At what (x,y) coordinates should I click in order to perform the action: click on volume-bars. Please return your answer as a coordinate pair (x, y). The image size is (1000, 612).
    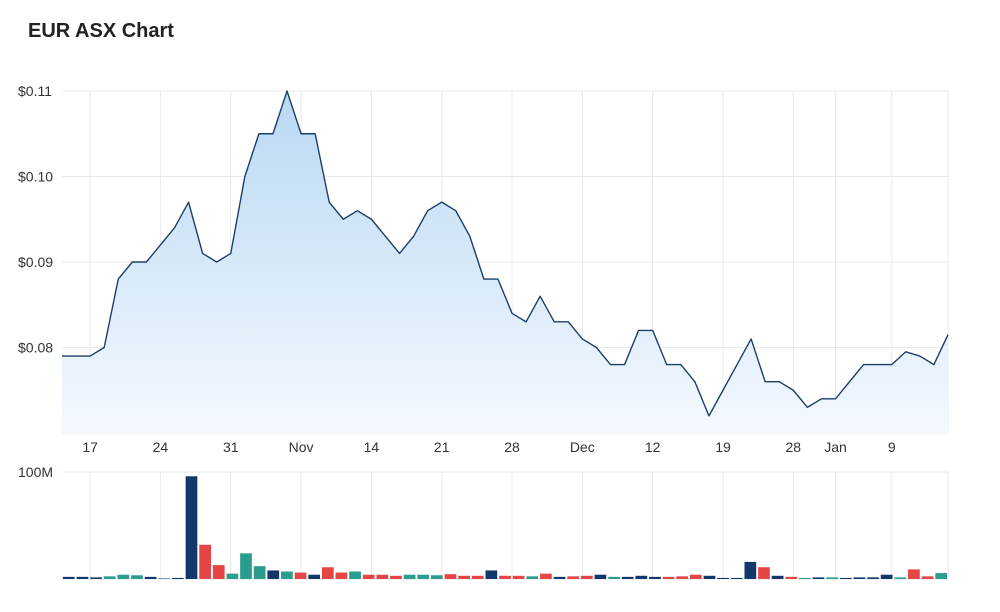
    Looking at the image, I should click on (505, 527).